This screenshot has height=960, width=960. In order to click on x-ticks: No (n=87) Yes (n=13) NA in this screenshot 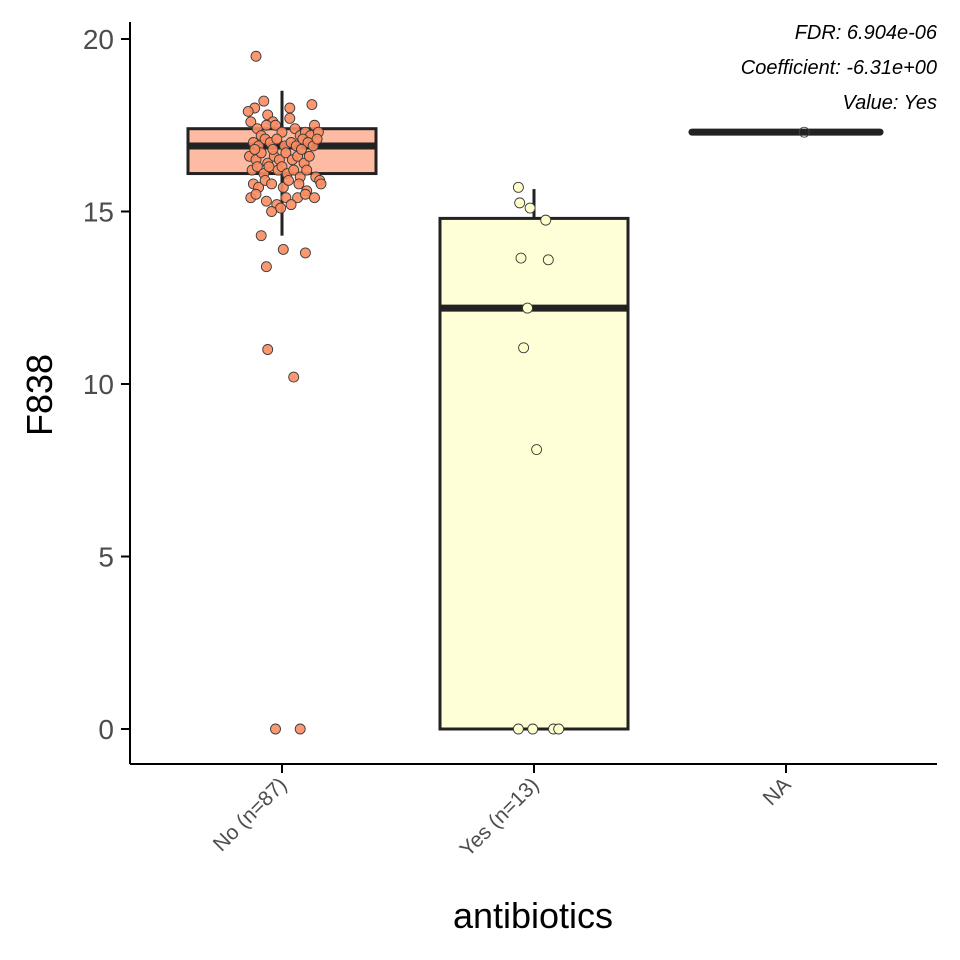, I will do `click(502, 812)`.